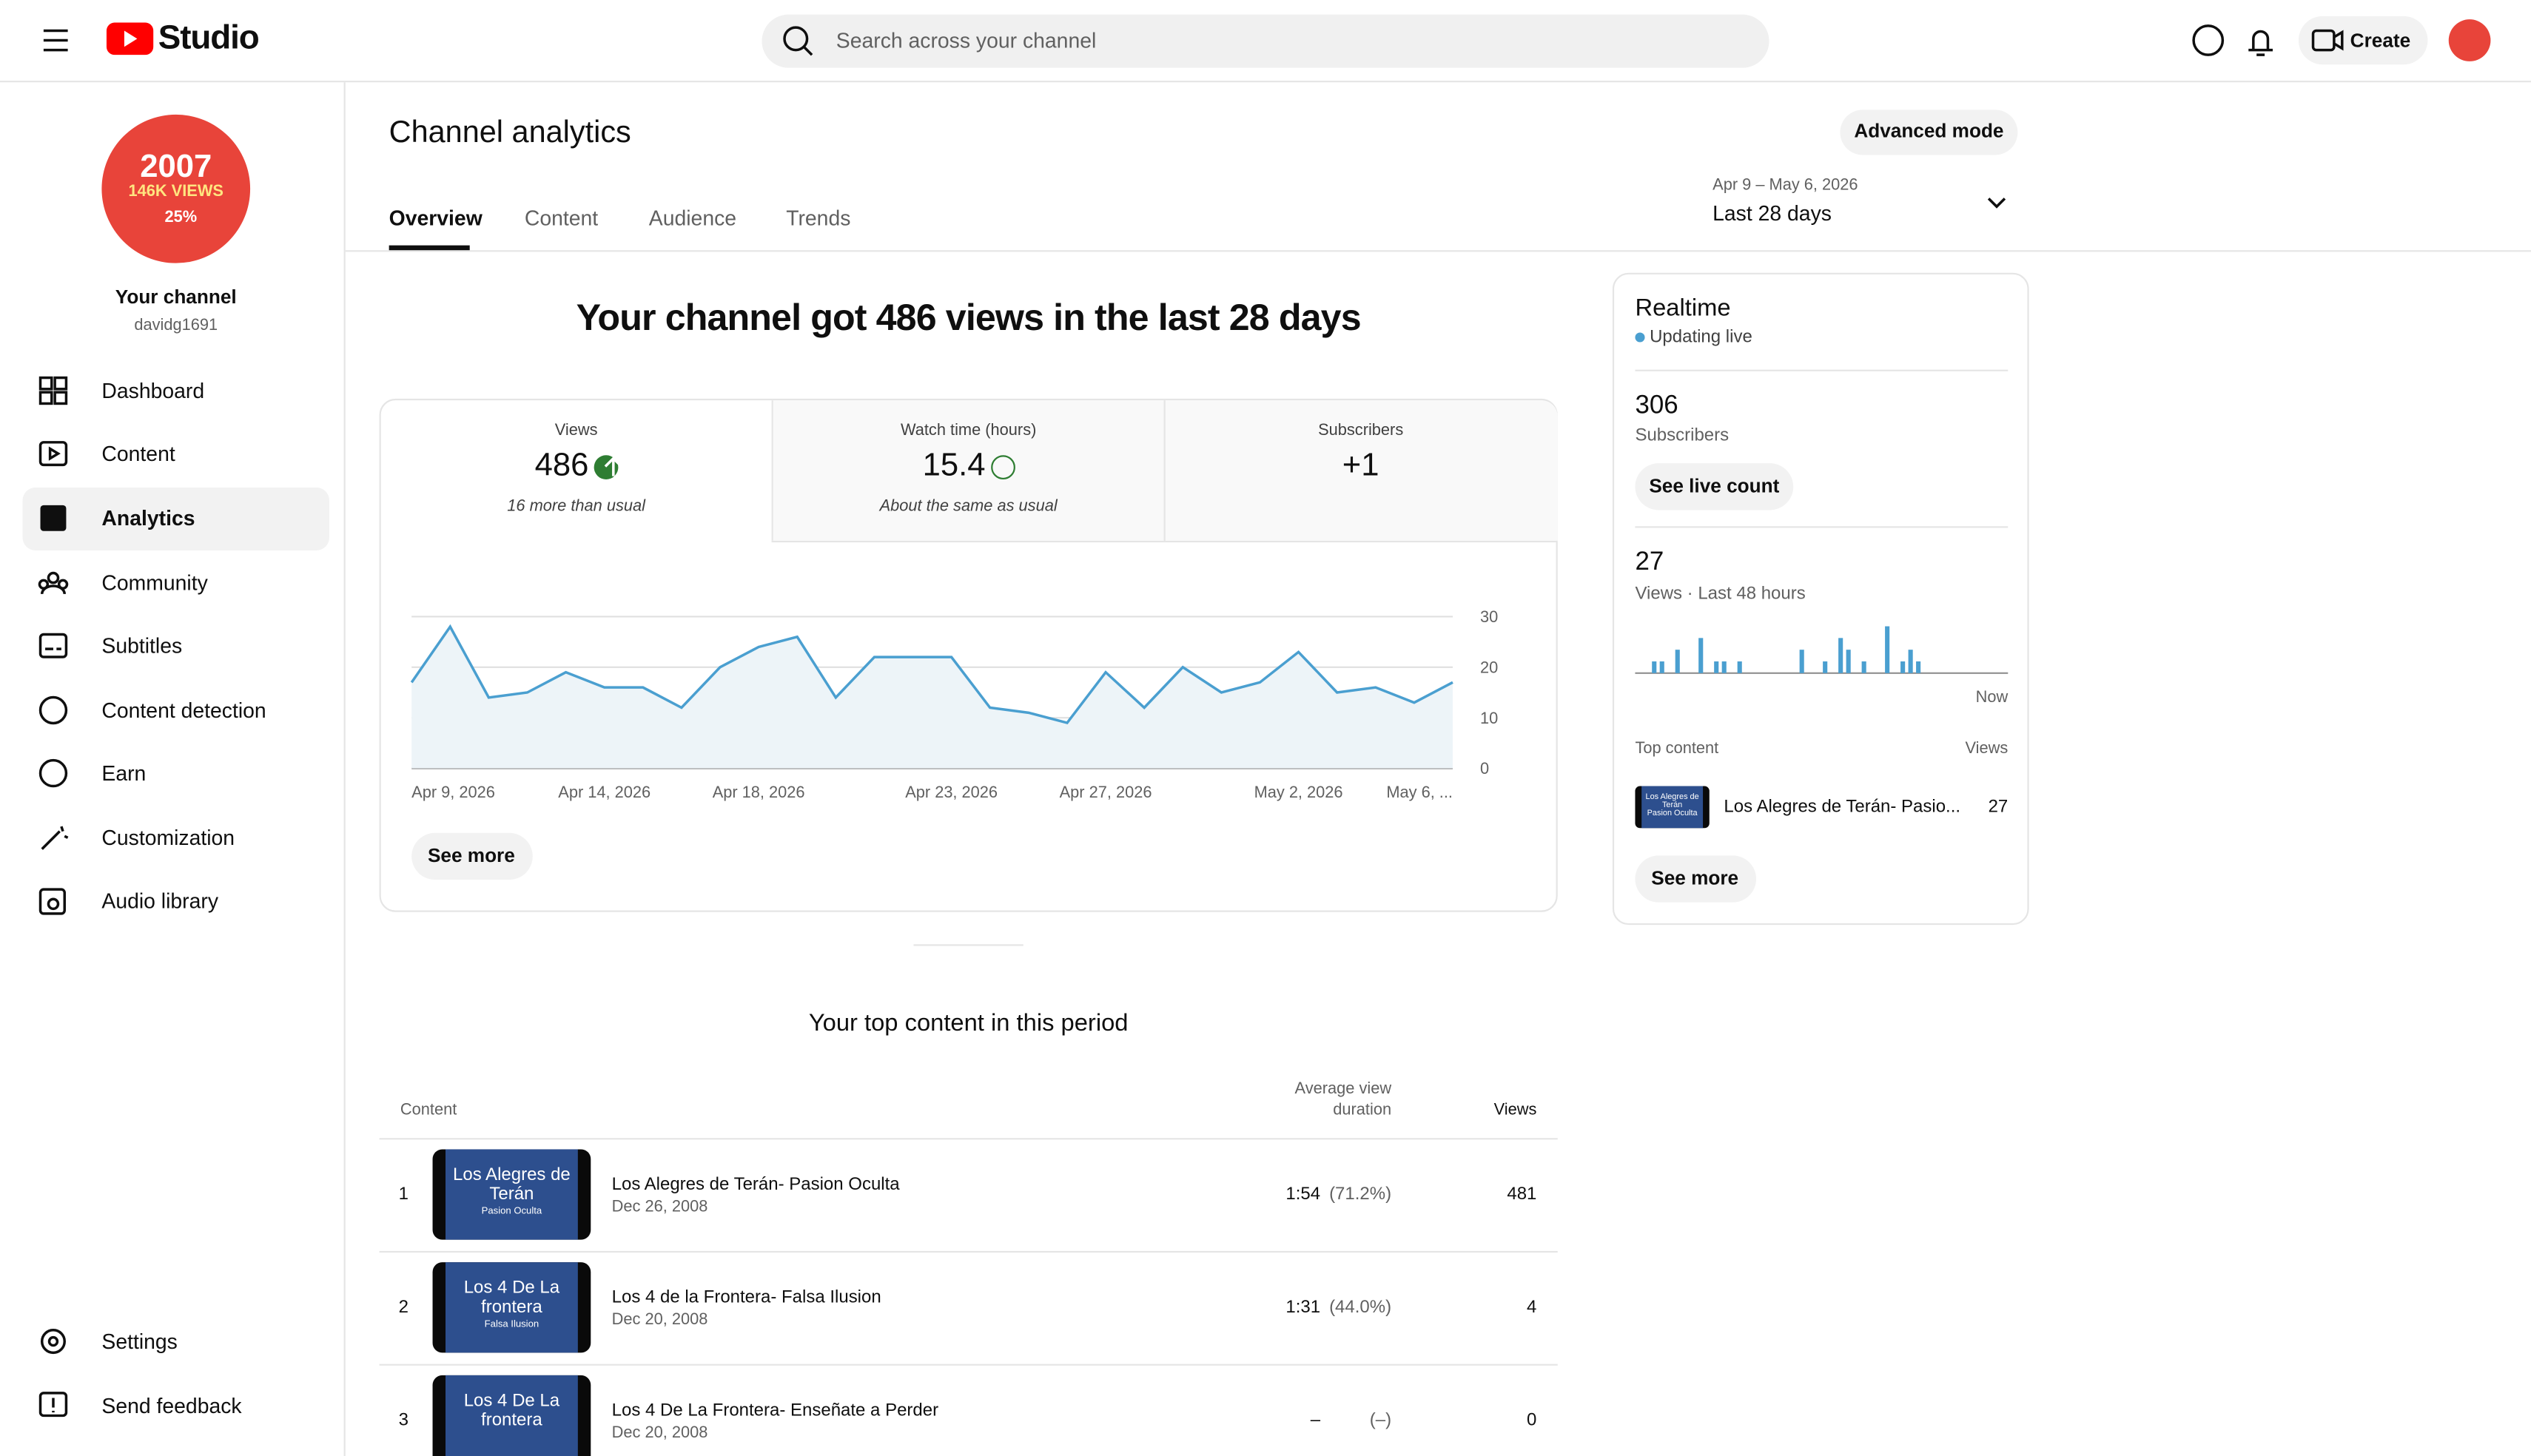  What do you see at coordinates (1656, 406) in the screenshot?
I see `subscriber-count: 306` at bounding box center [1656, 406].